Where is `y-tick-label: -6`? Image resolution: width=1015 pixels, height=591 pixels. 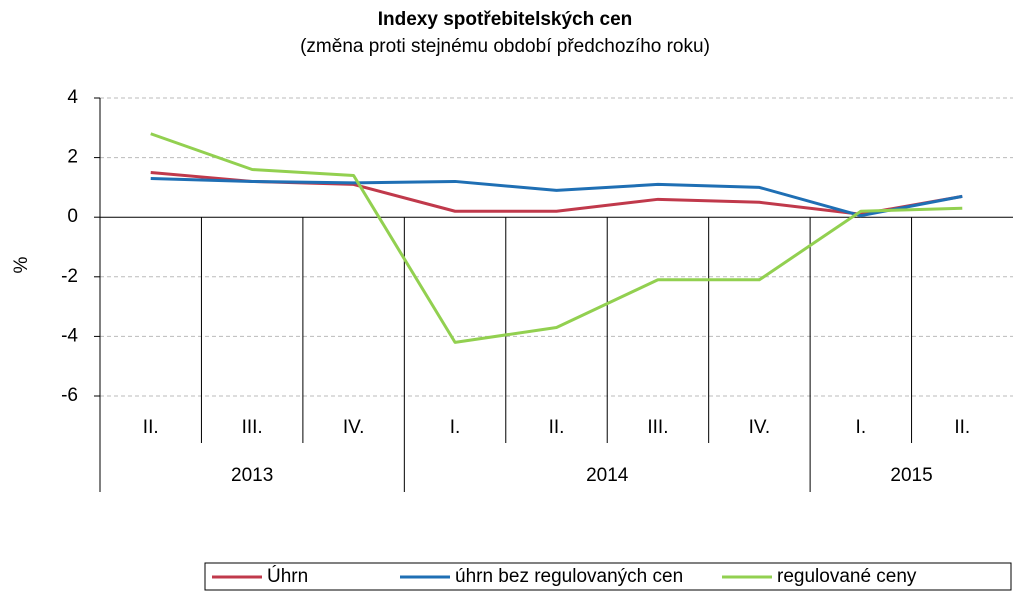
y-tick-label: -6 is located at coordinates (69, 395).